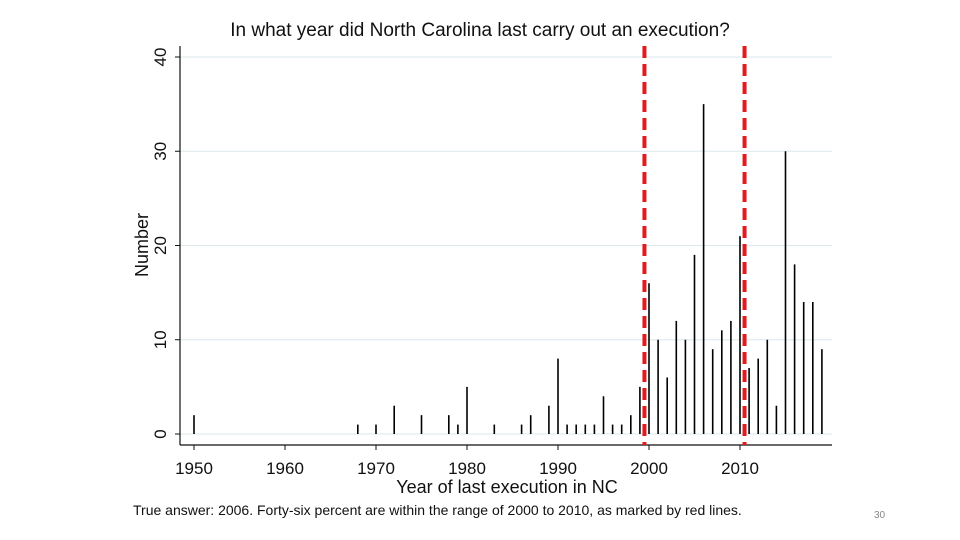 The height and width of the screenshot is (540, 960). What do you see at coordinates (558, 468) in the screenshot?
I see `x-tick-label: 1990` at bounding box center [558, 468].